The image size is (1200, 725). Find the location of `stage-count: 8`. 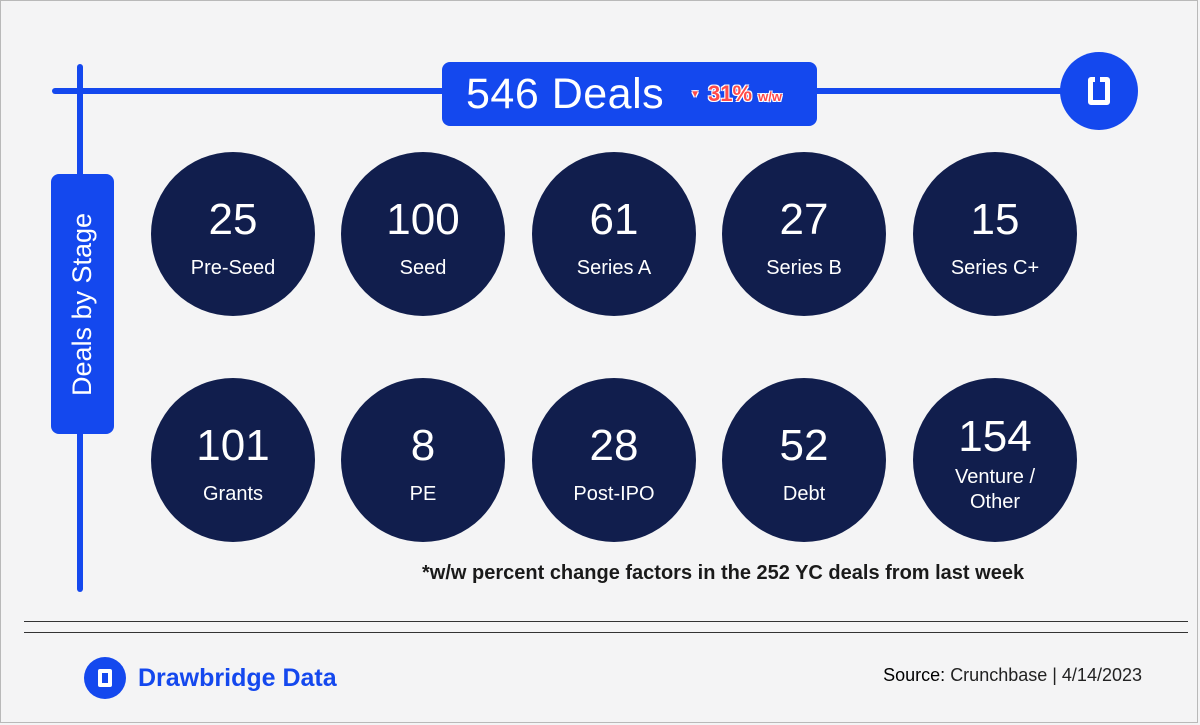

stage-count: 8 is located at coordinates (423, 445).